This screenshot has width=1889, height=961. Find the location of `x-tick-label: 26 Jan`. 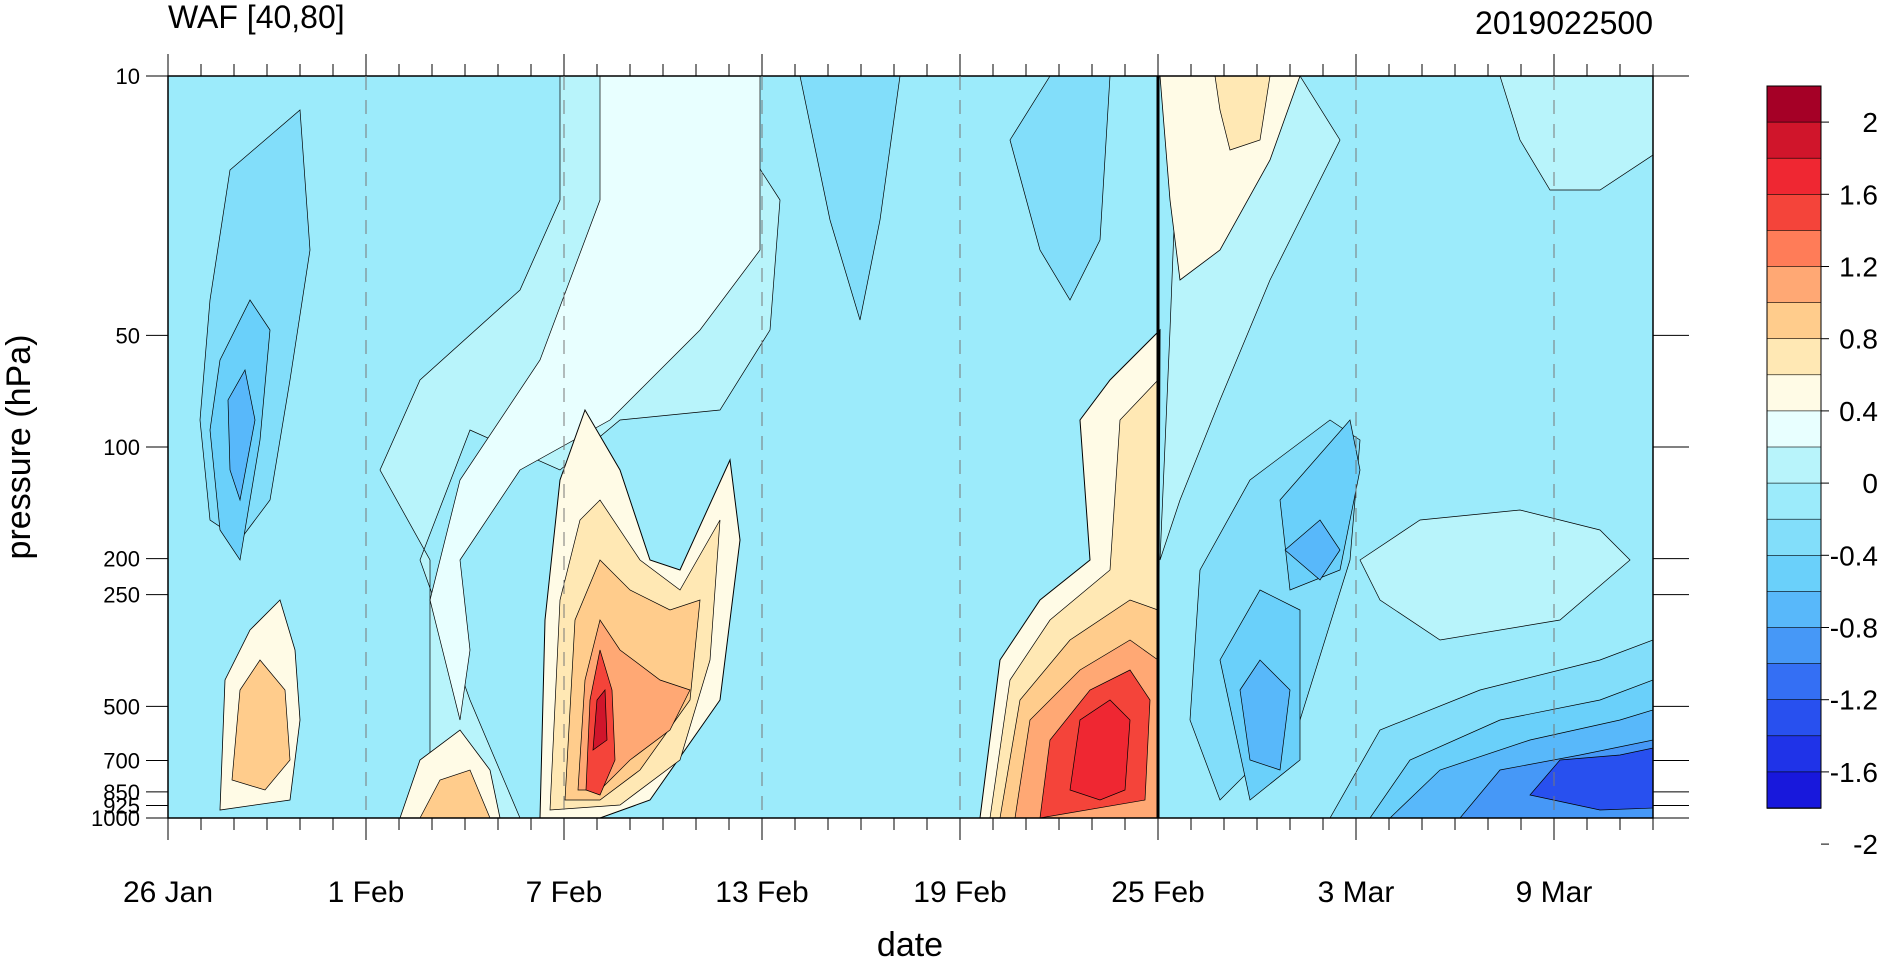

x-tick-label: 26 Jan is located at coordinates (168, 892).